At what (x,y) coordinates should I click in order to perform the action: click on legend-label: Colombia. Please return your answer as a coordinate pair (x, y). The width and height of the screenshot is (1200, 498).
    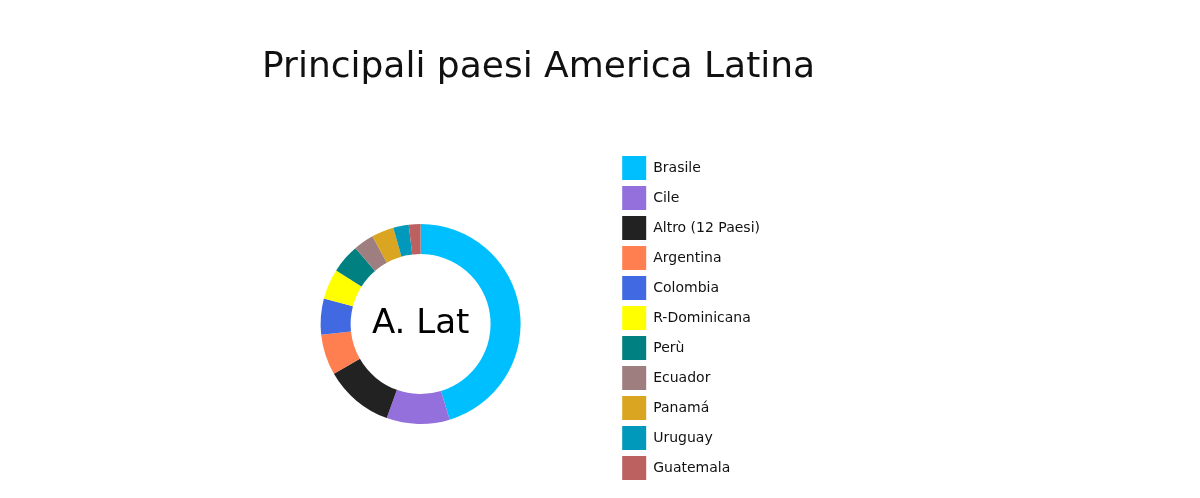
    Looking at the image, I should click on (686, 286).